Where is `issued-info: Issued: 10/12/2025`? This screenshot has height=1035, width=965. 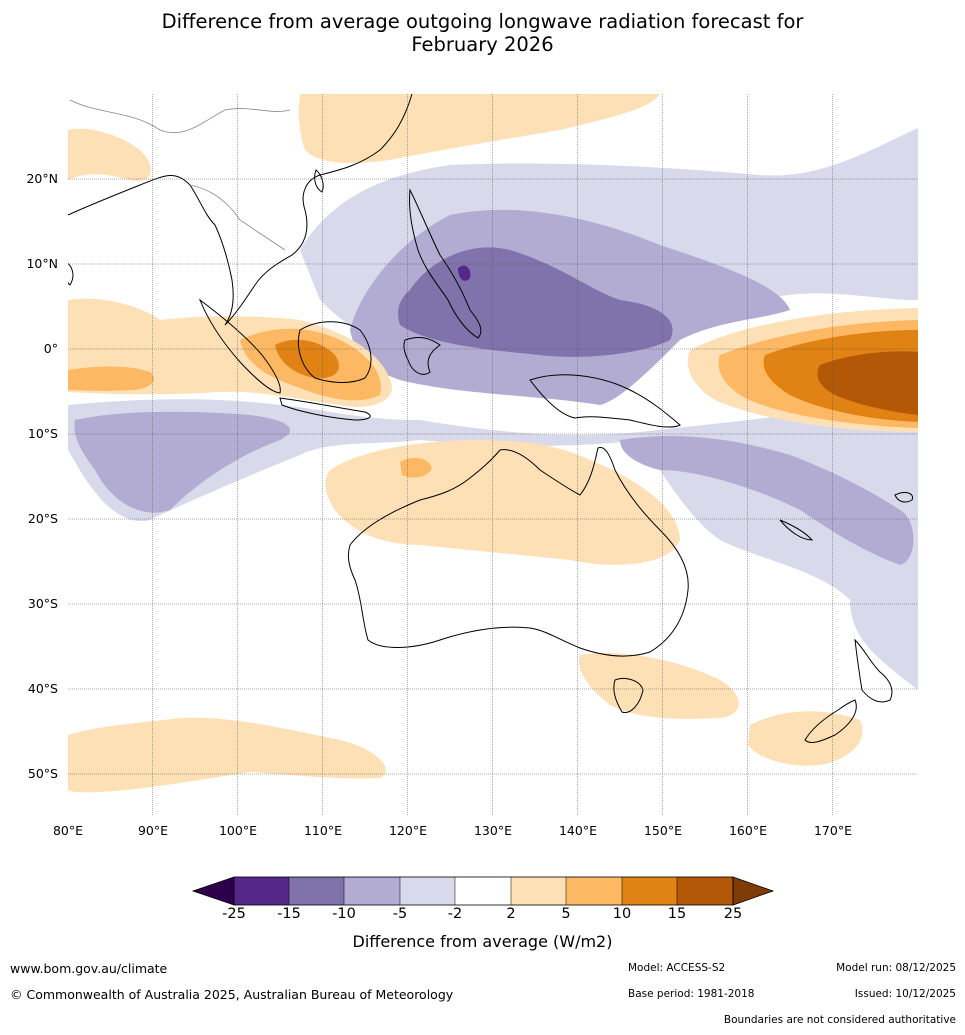
issued-info: Issued: 10/12/2025 is located at coordinates (905, 994).